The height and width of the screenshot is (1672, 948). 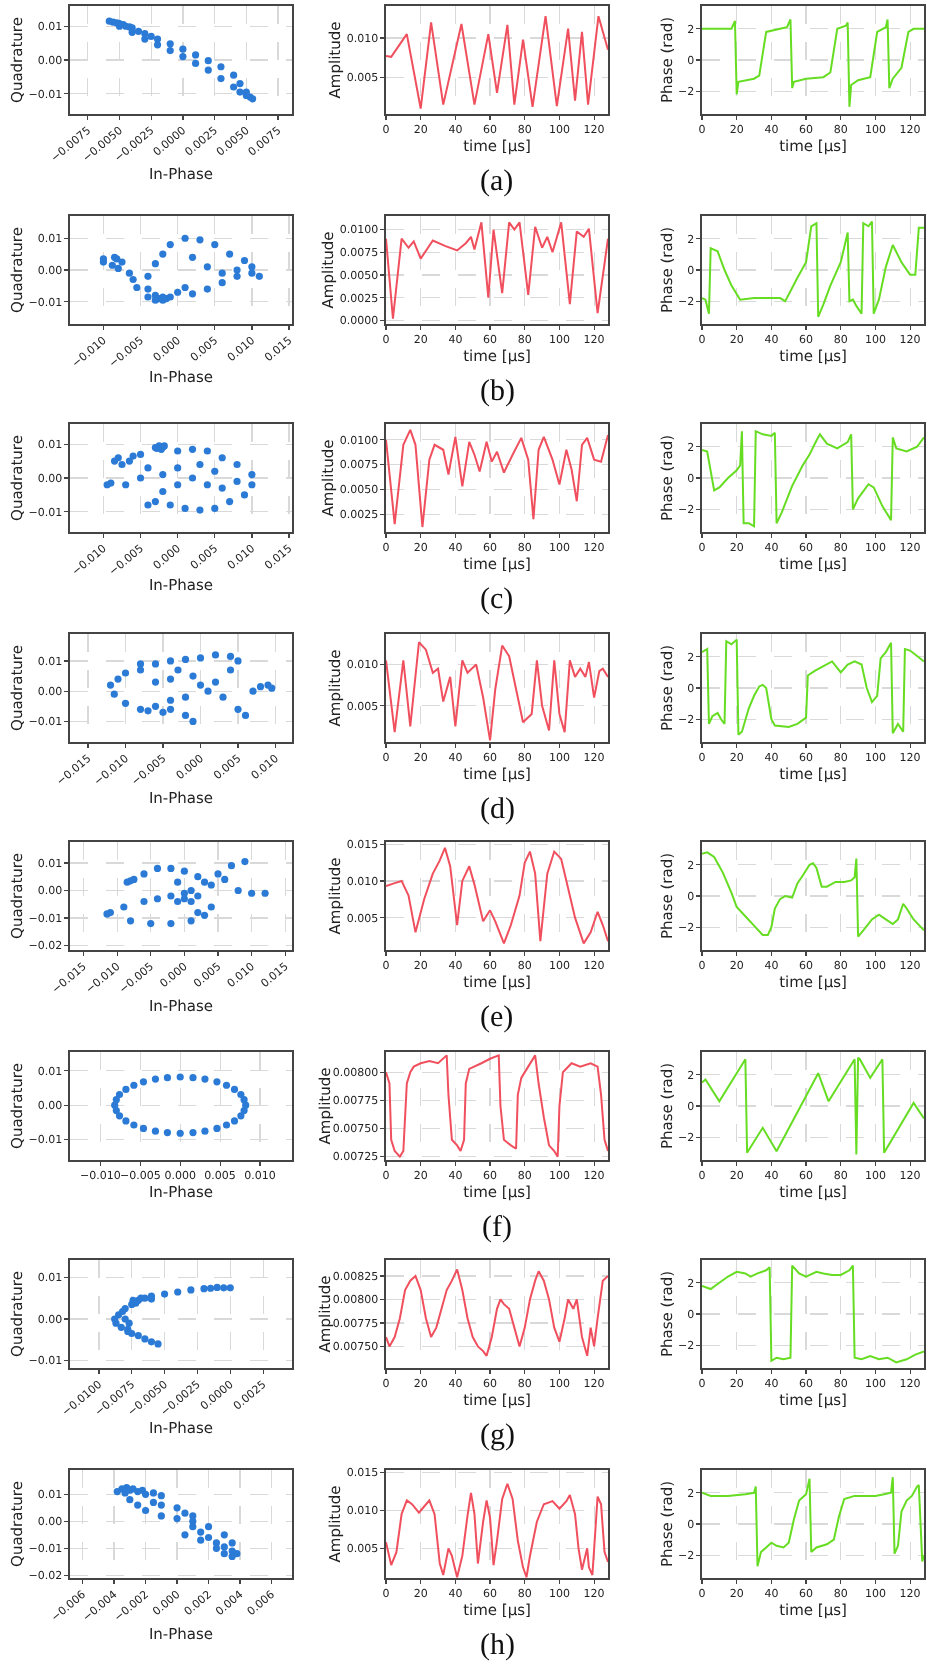 I want to click on text: (d), so click(x=497, y=809).